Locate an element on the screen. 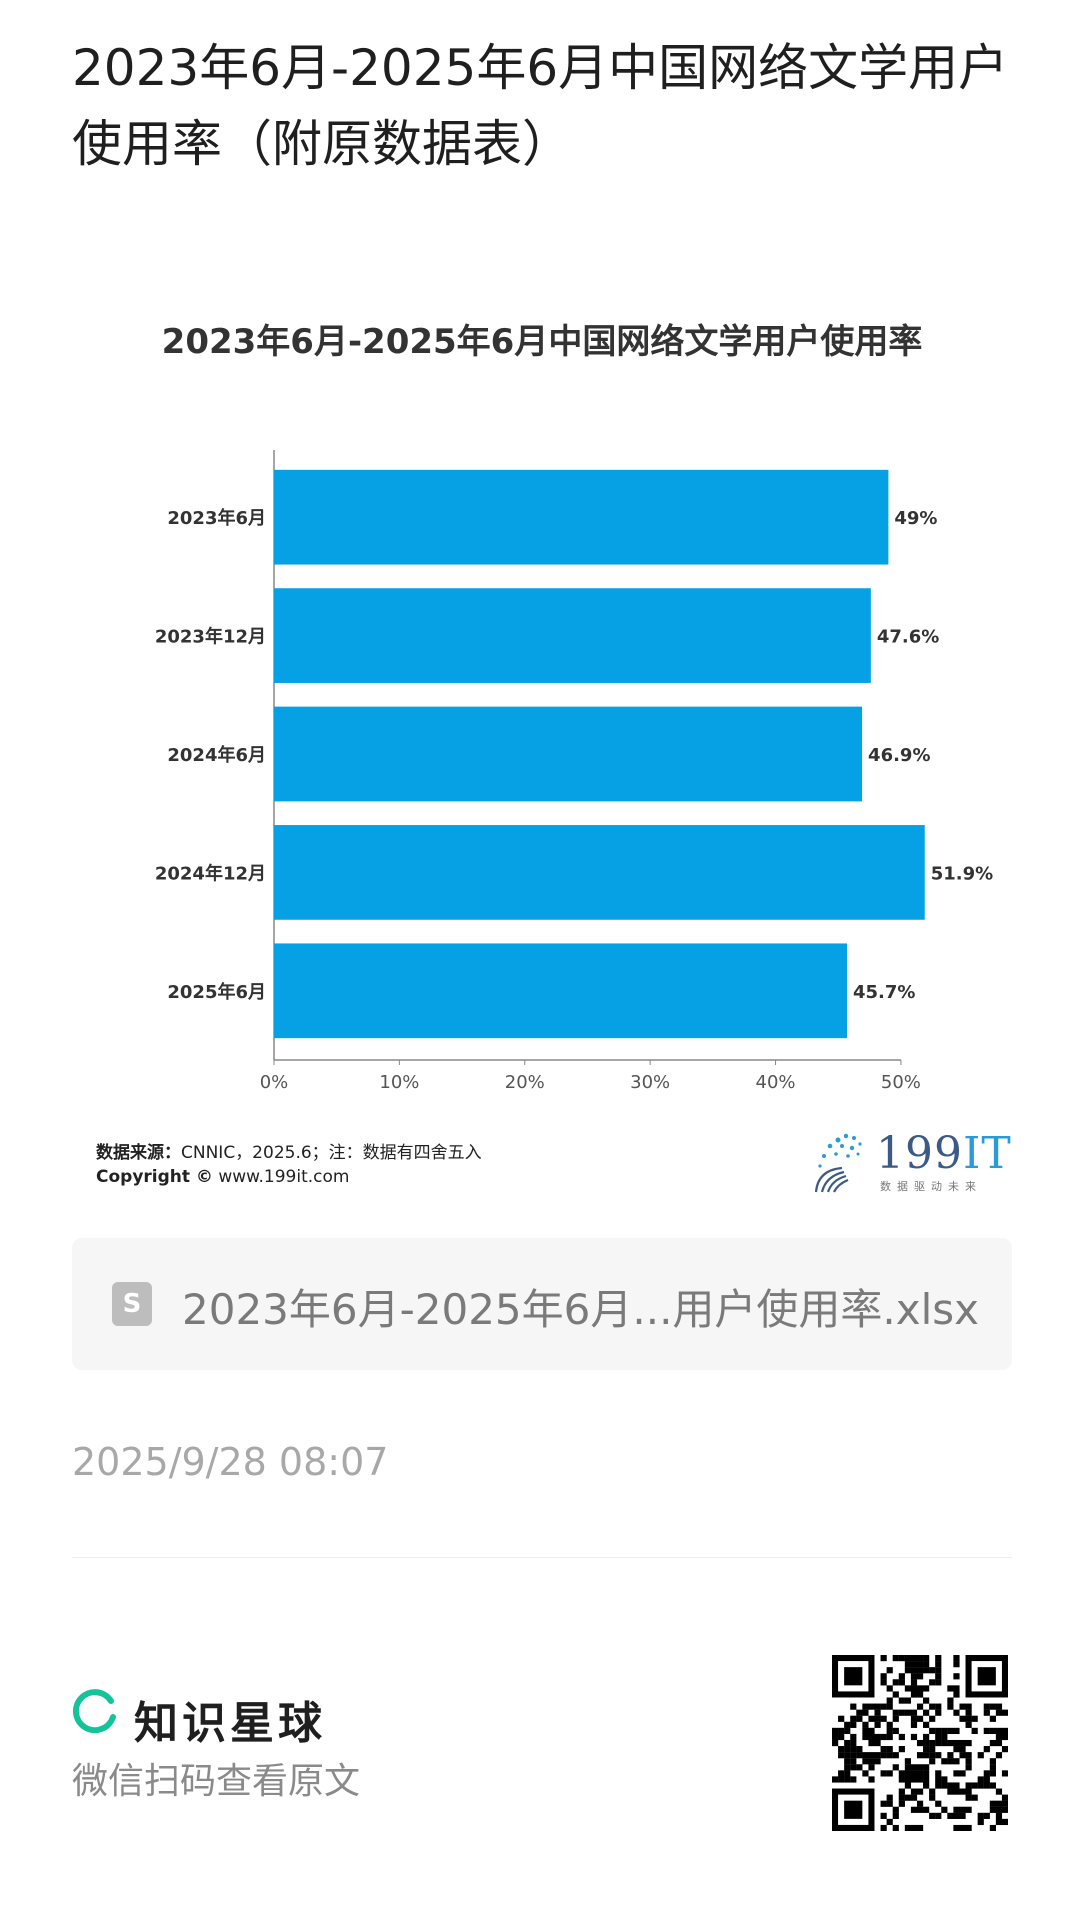  divider is located at coordinates (542, 1557).